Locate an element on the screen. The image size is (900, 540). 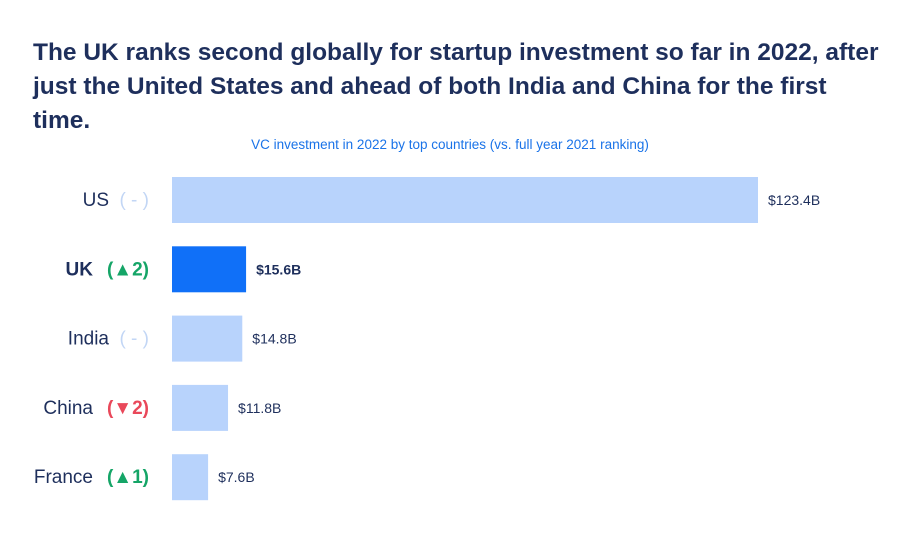
value-label: $123.4B is located at coordinates (794, 200).